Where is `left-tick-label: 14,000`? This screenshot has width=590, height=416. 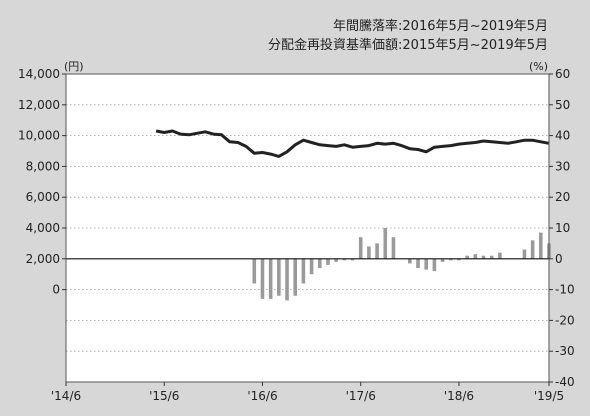
left-tick-label: 14,000 is located at coordinates (39, 74).